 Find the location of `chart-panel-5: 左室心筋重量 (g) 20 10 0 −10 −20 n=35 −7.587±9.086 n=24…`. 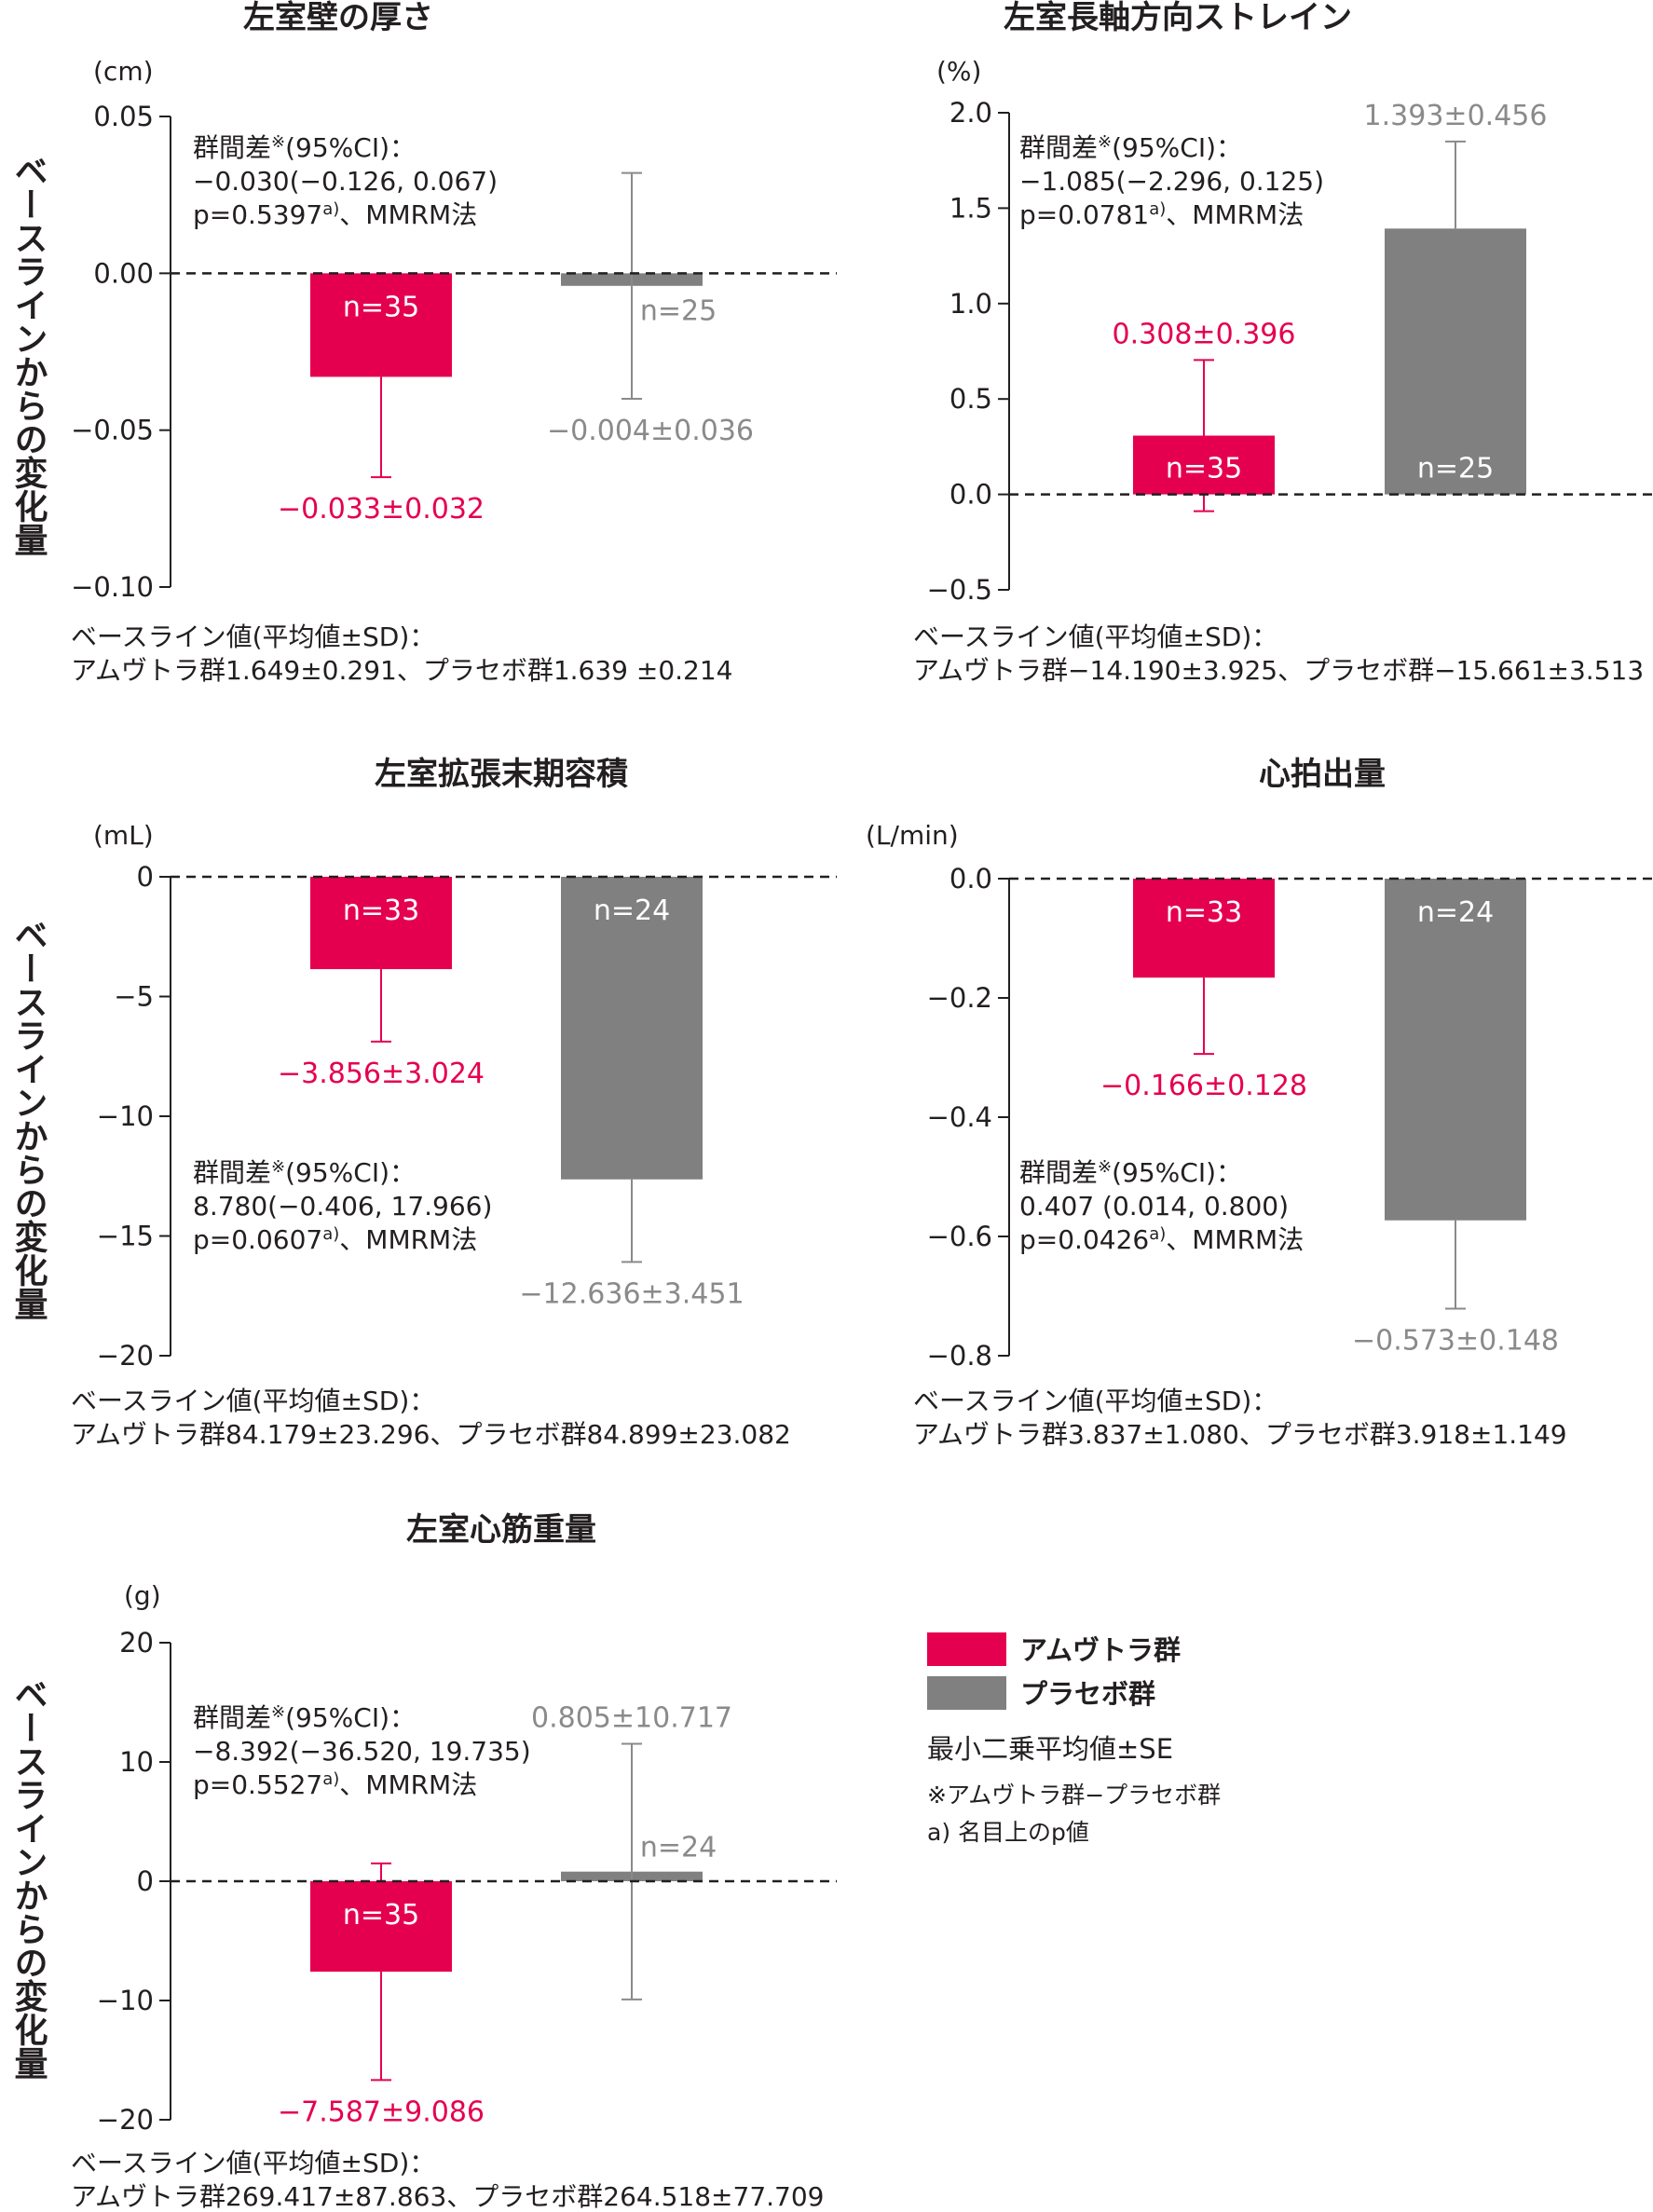

chart-panel-5: 左室心筋重量 (g) 20 10 0 −10 −20 n=35 −7.587±9.086 n=24… is located at coordinates (454, 1861).